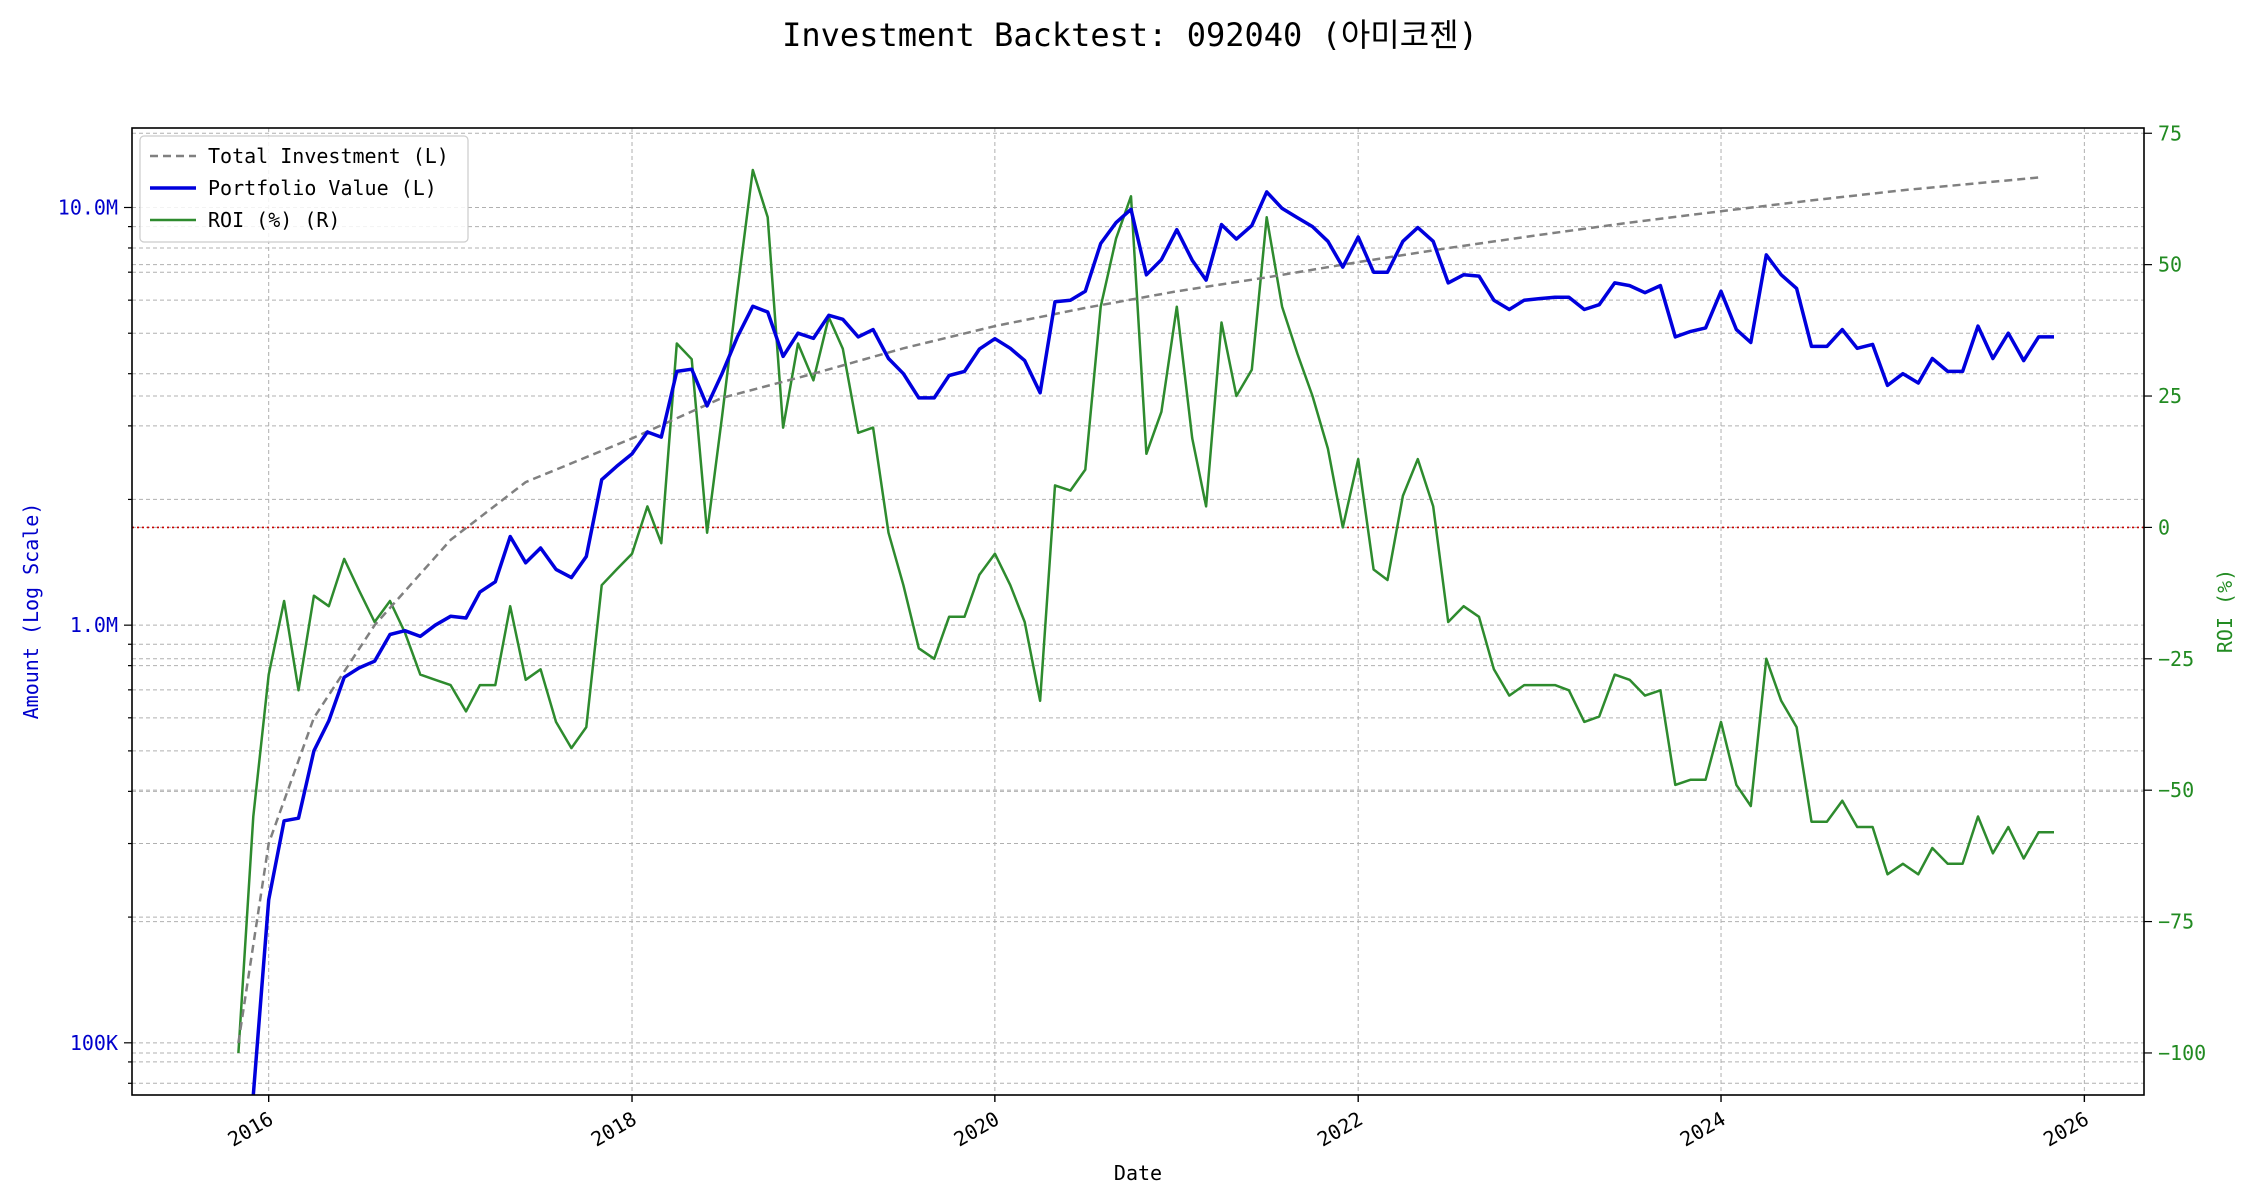 Image resolution: width=2250 pixels, height=1200 pixels. I want to click on y-left-axis-label: Amount (Log Scale), so click(31, 611).